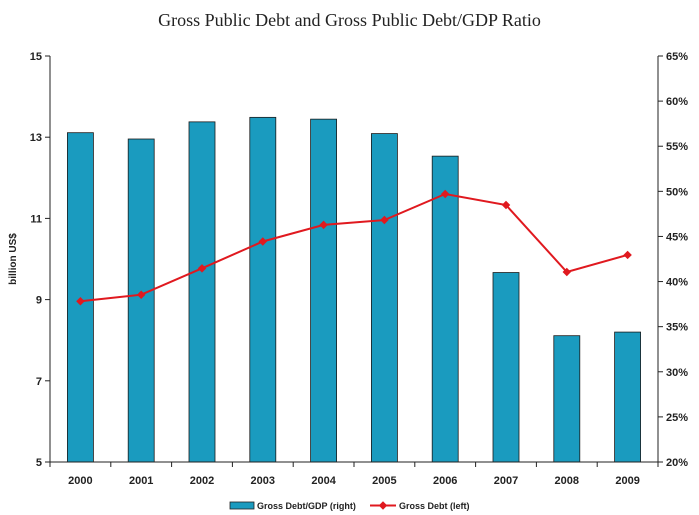  I want to click on y-left-tick-label: 5, so click(39, 463).